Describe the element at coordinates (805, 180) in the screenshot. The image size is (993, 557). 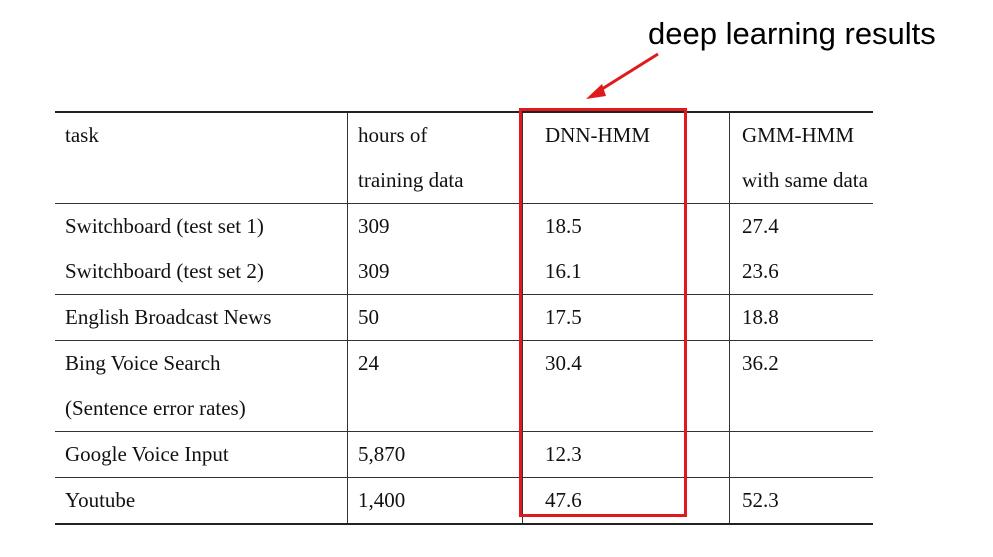
I see `header-cell: with same data` at that location.